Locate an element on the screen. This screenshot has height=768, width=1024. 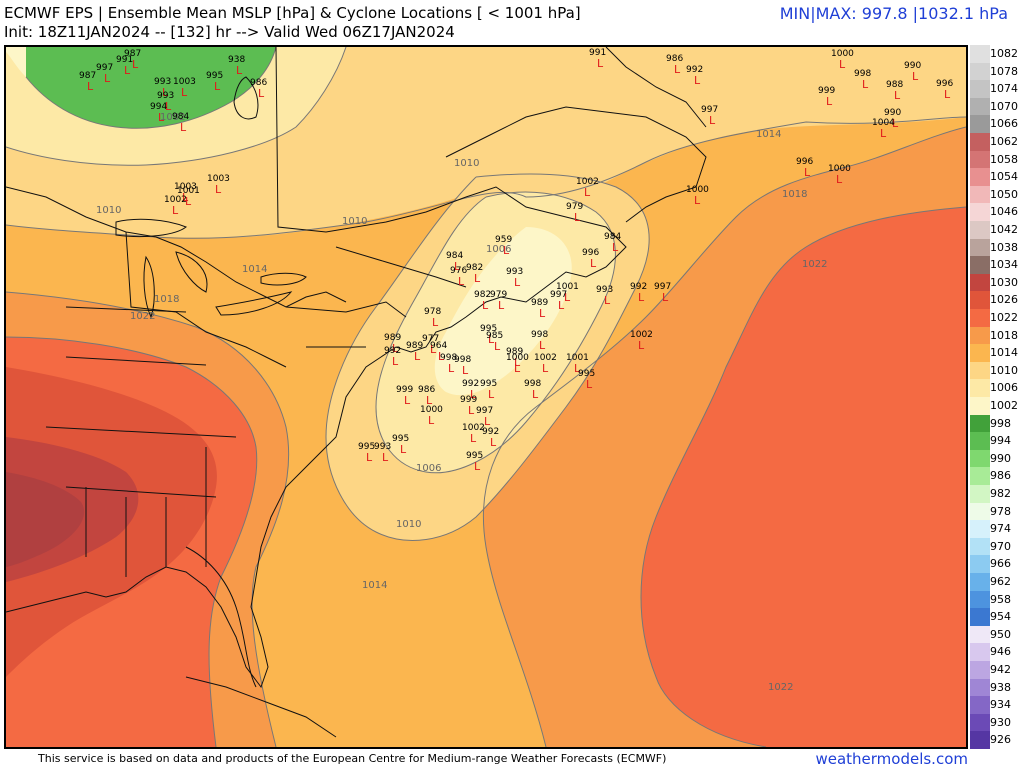
colorbar-label: 934 is located at coordinates (1000, 705).